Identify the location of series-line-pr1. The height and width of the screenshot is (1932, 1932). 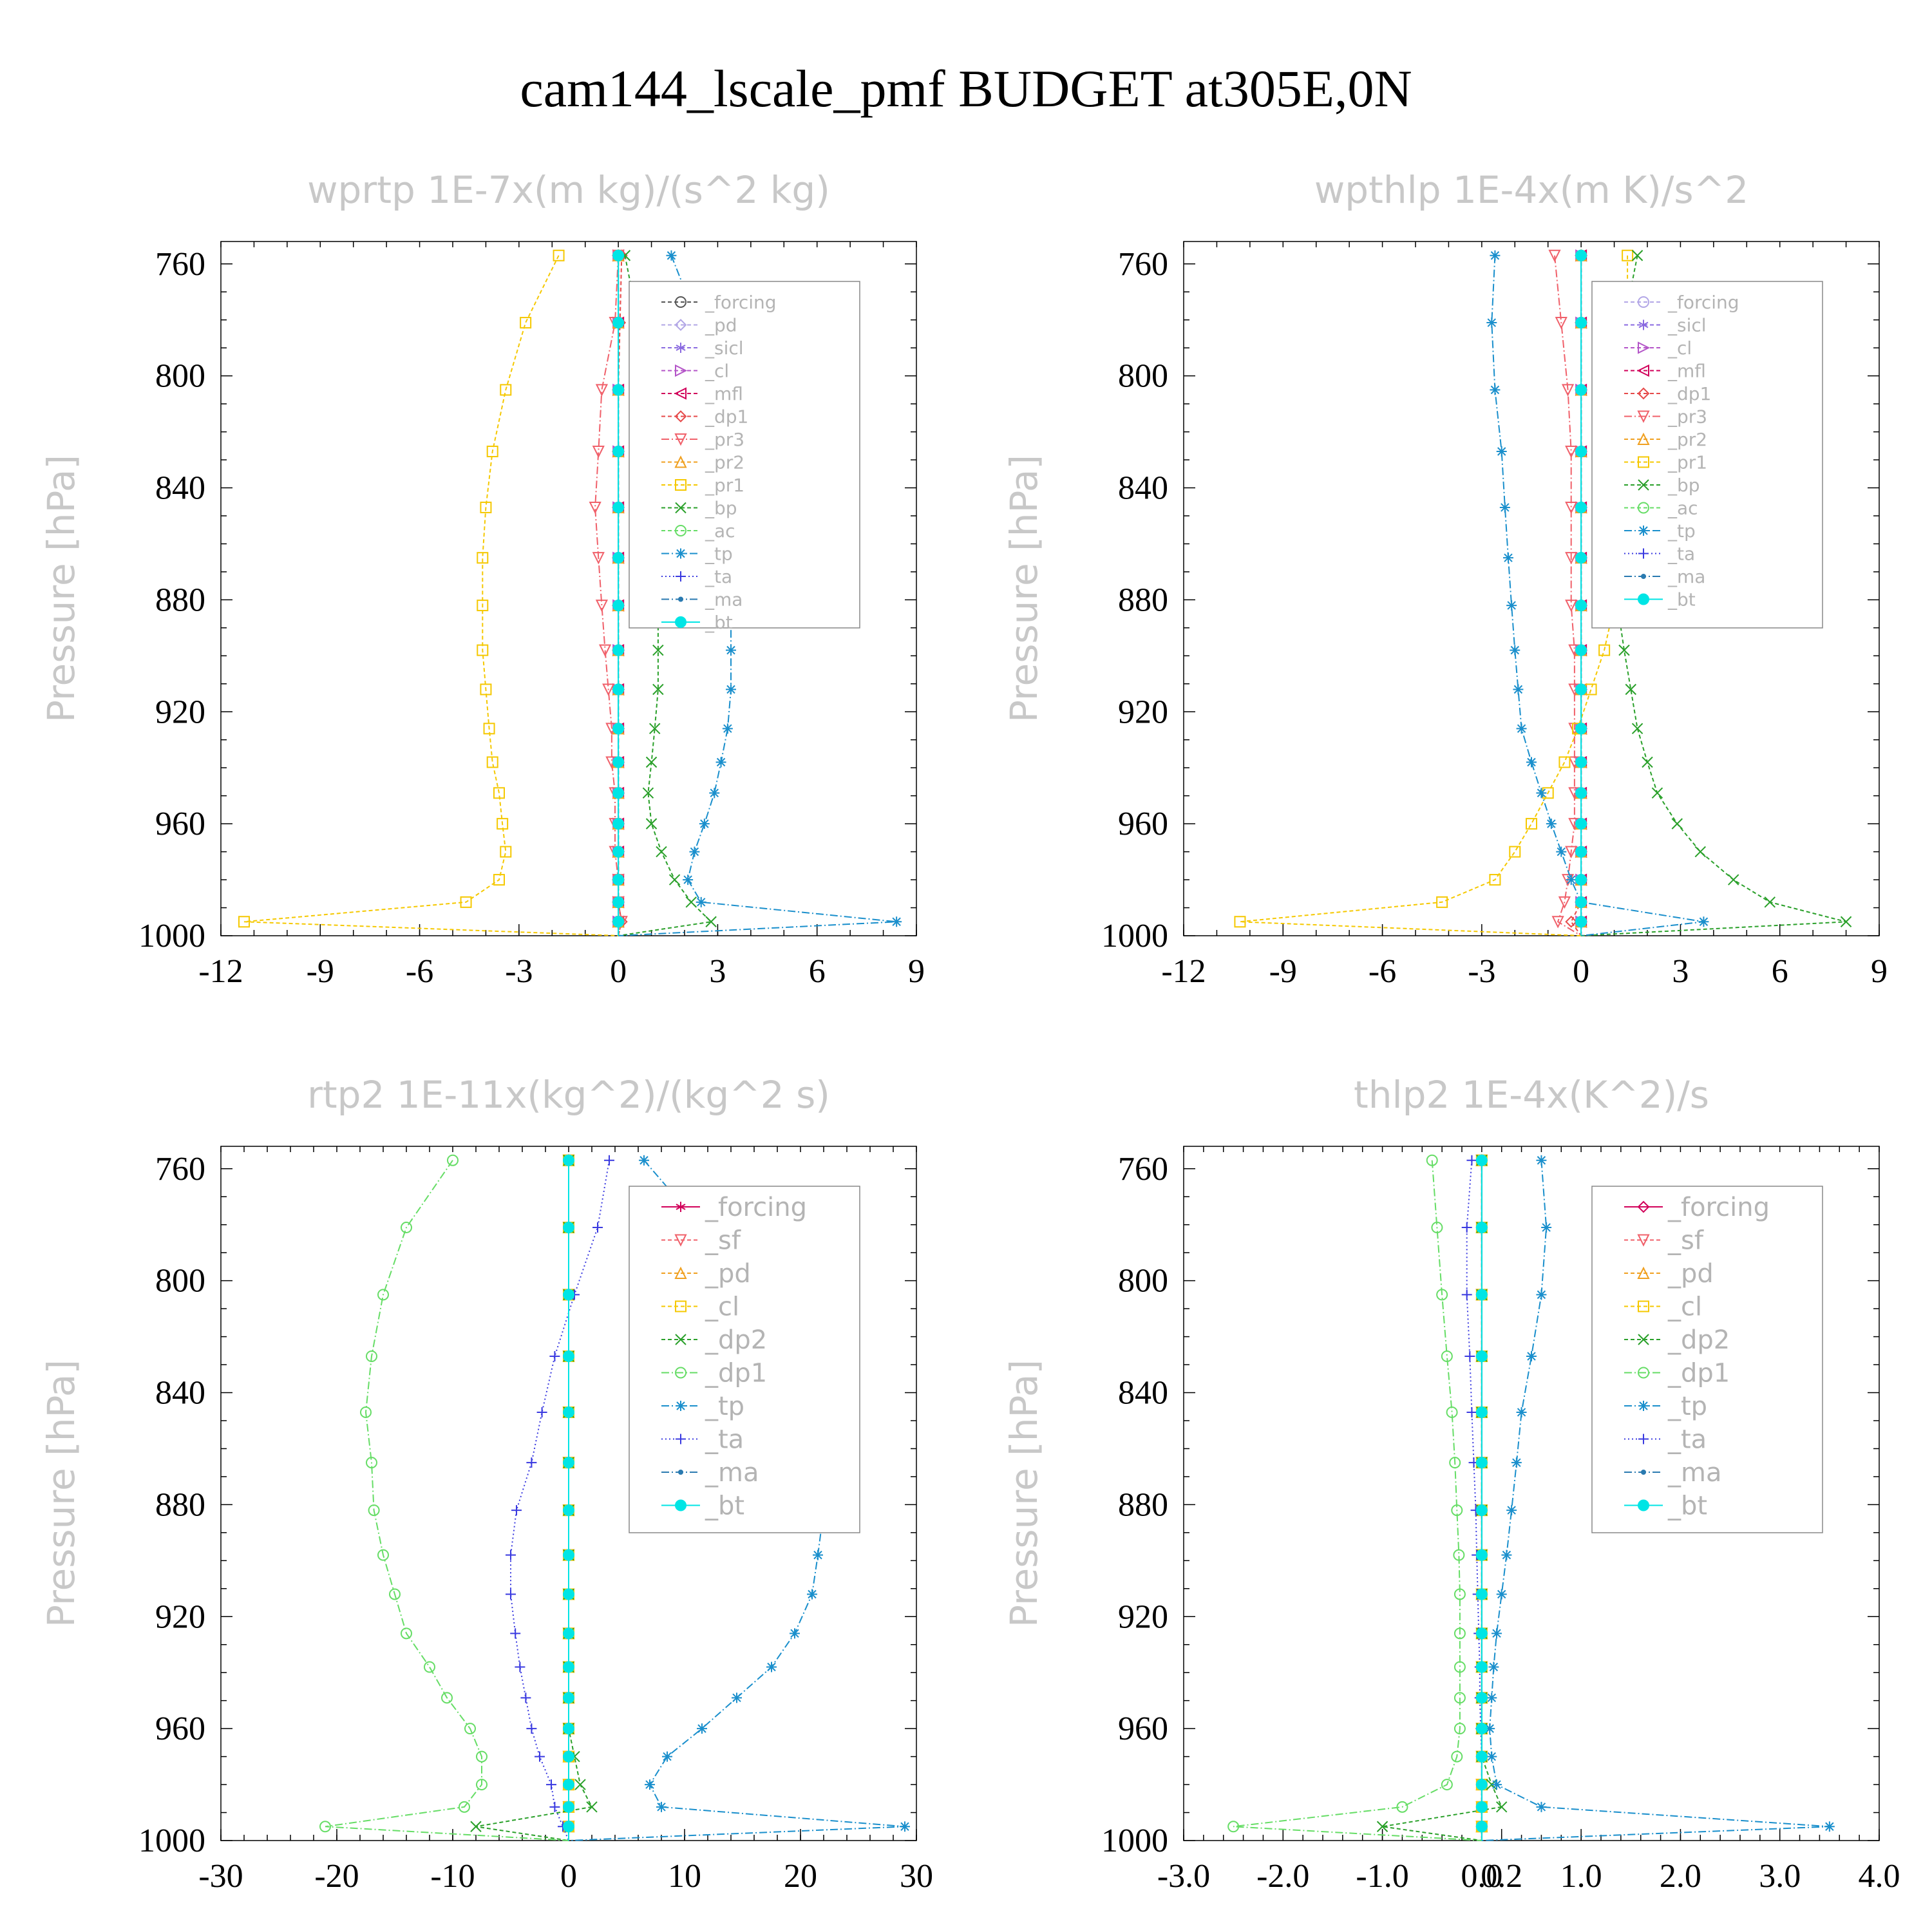
(1434, 595).